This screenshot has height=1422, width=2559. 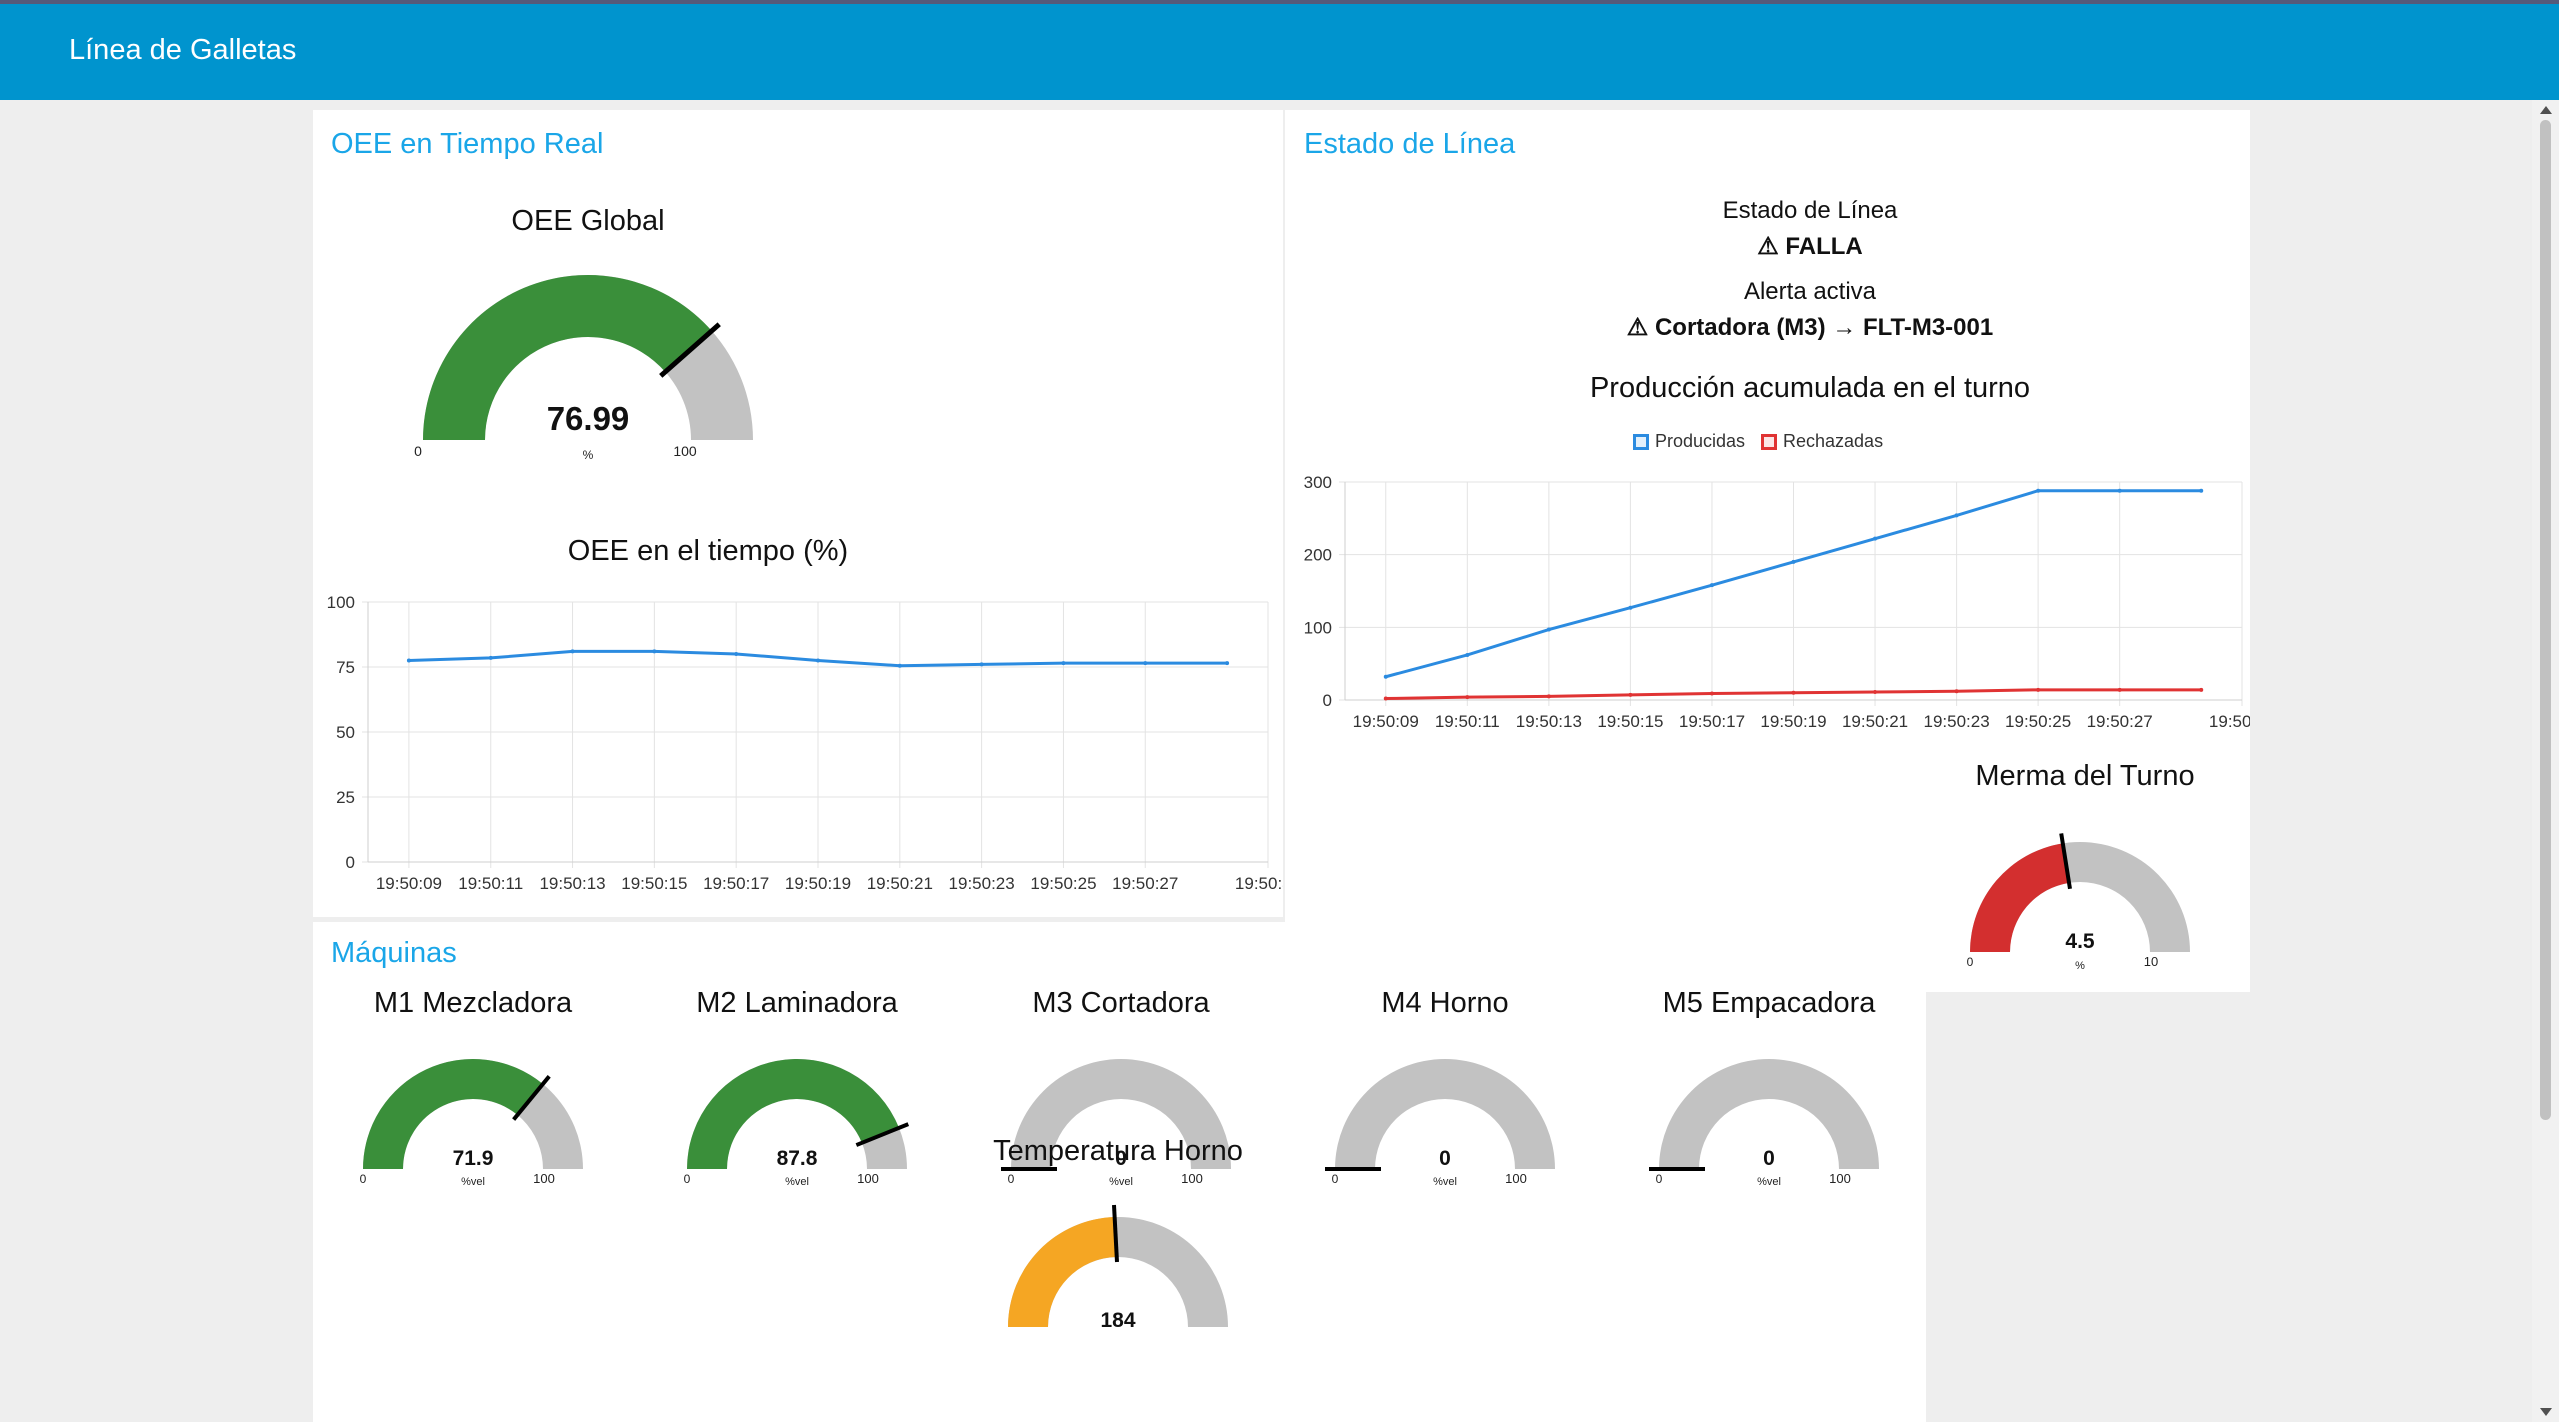 I want to click on legend-rechazadas: Rechazadas, so click(x=1822, y=441).